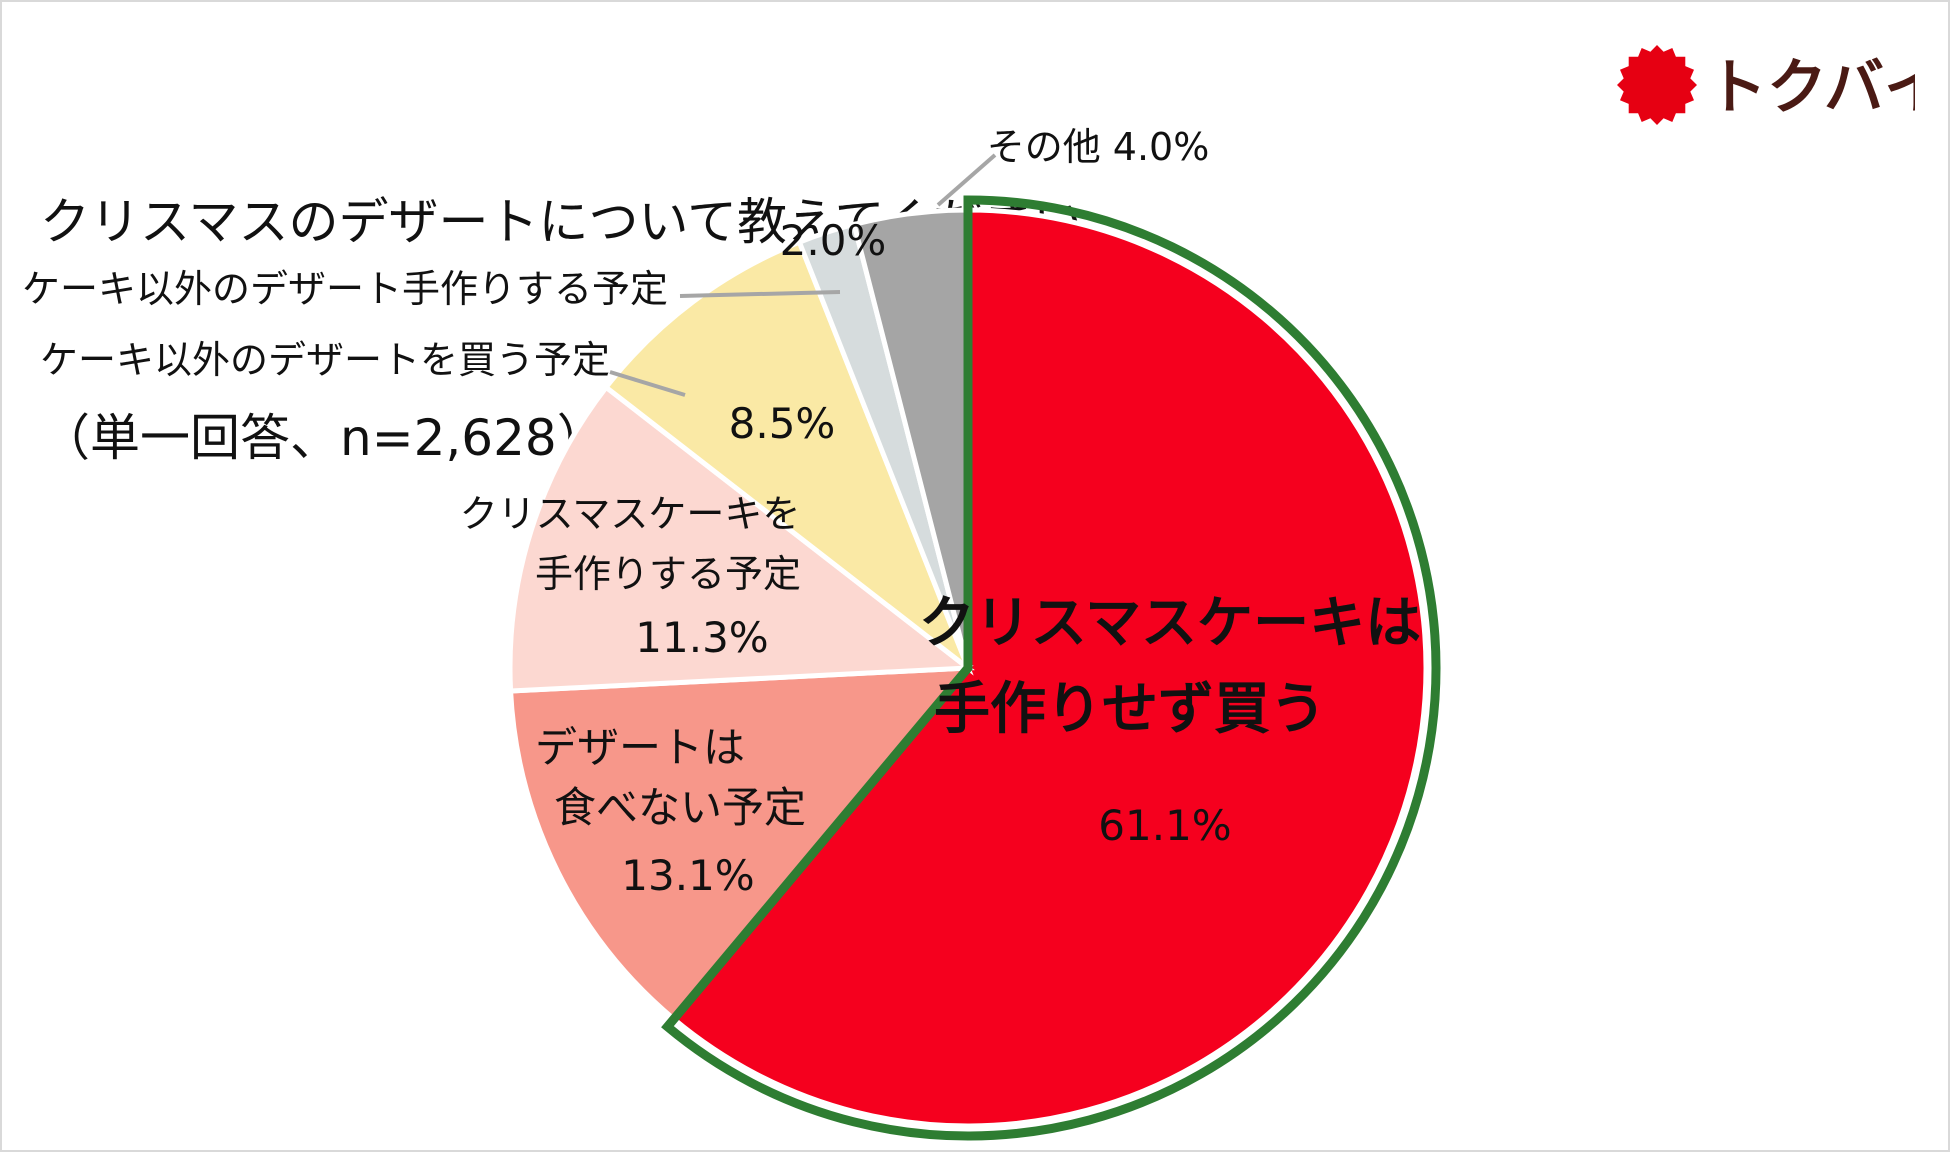  I want to click on slice-value-1: 13.1%, so click(687, 875).